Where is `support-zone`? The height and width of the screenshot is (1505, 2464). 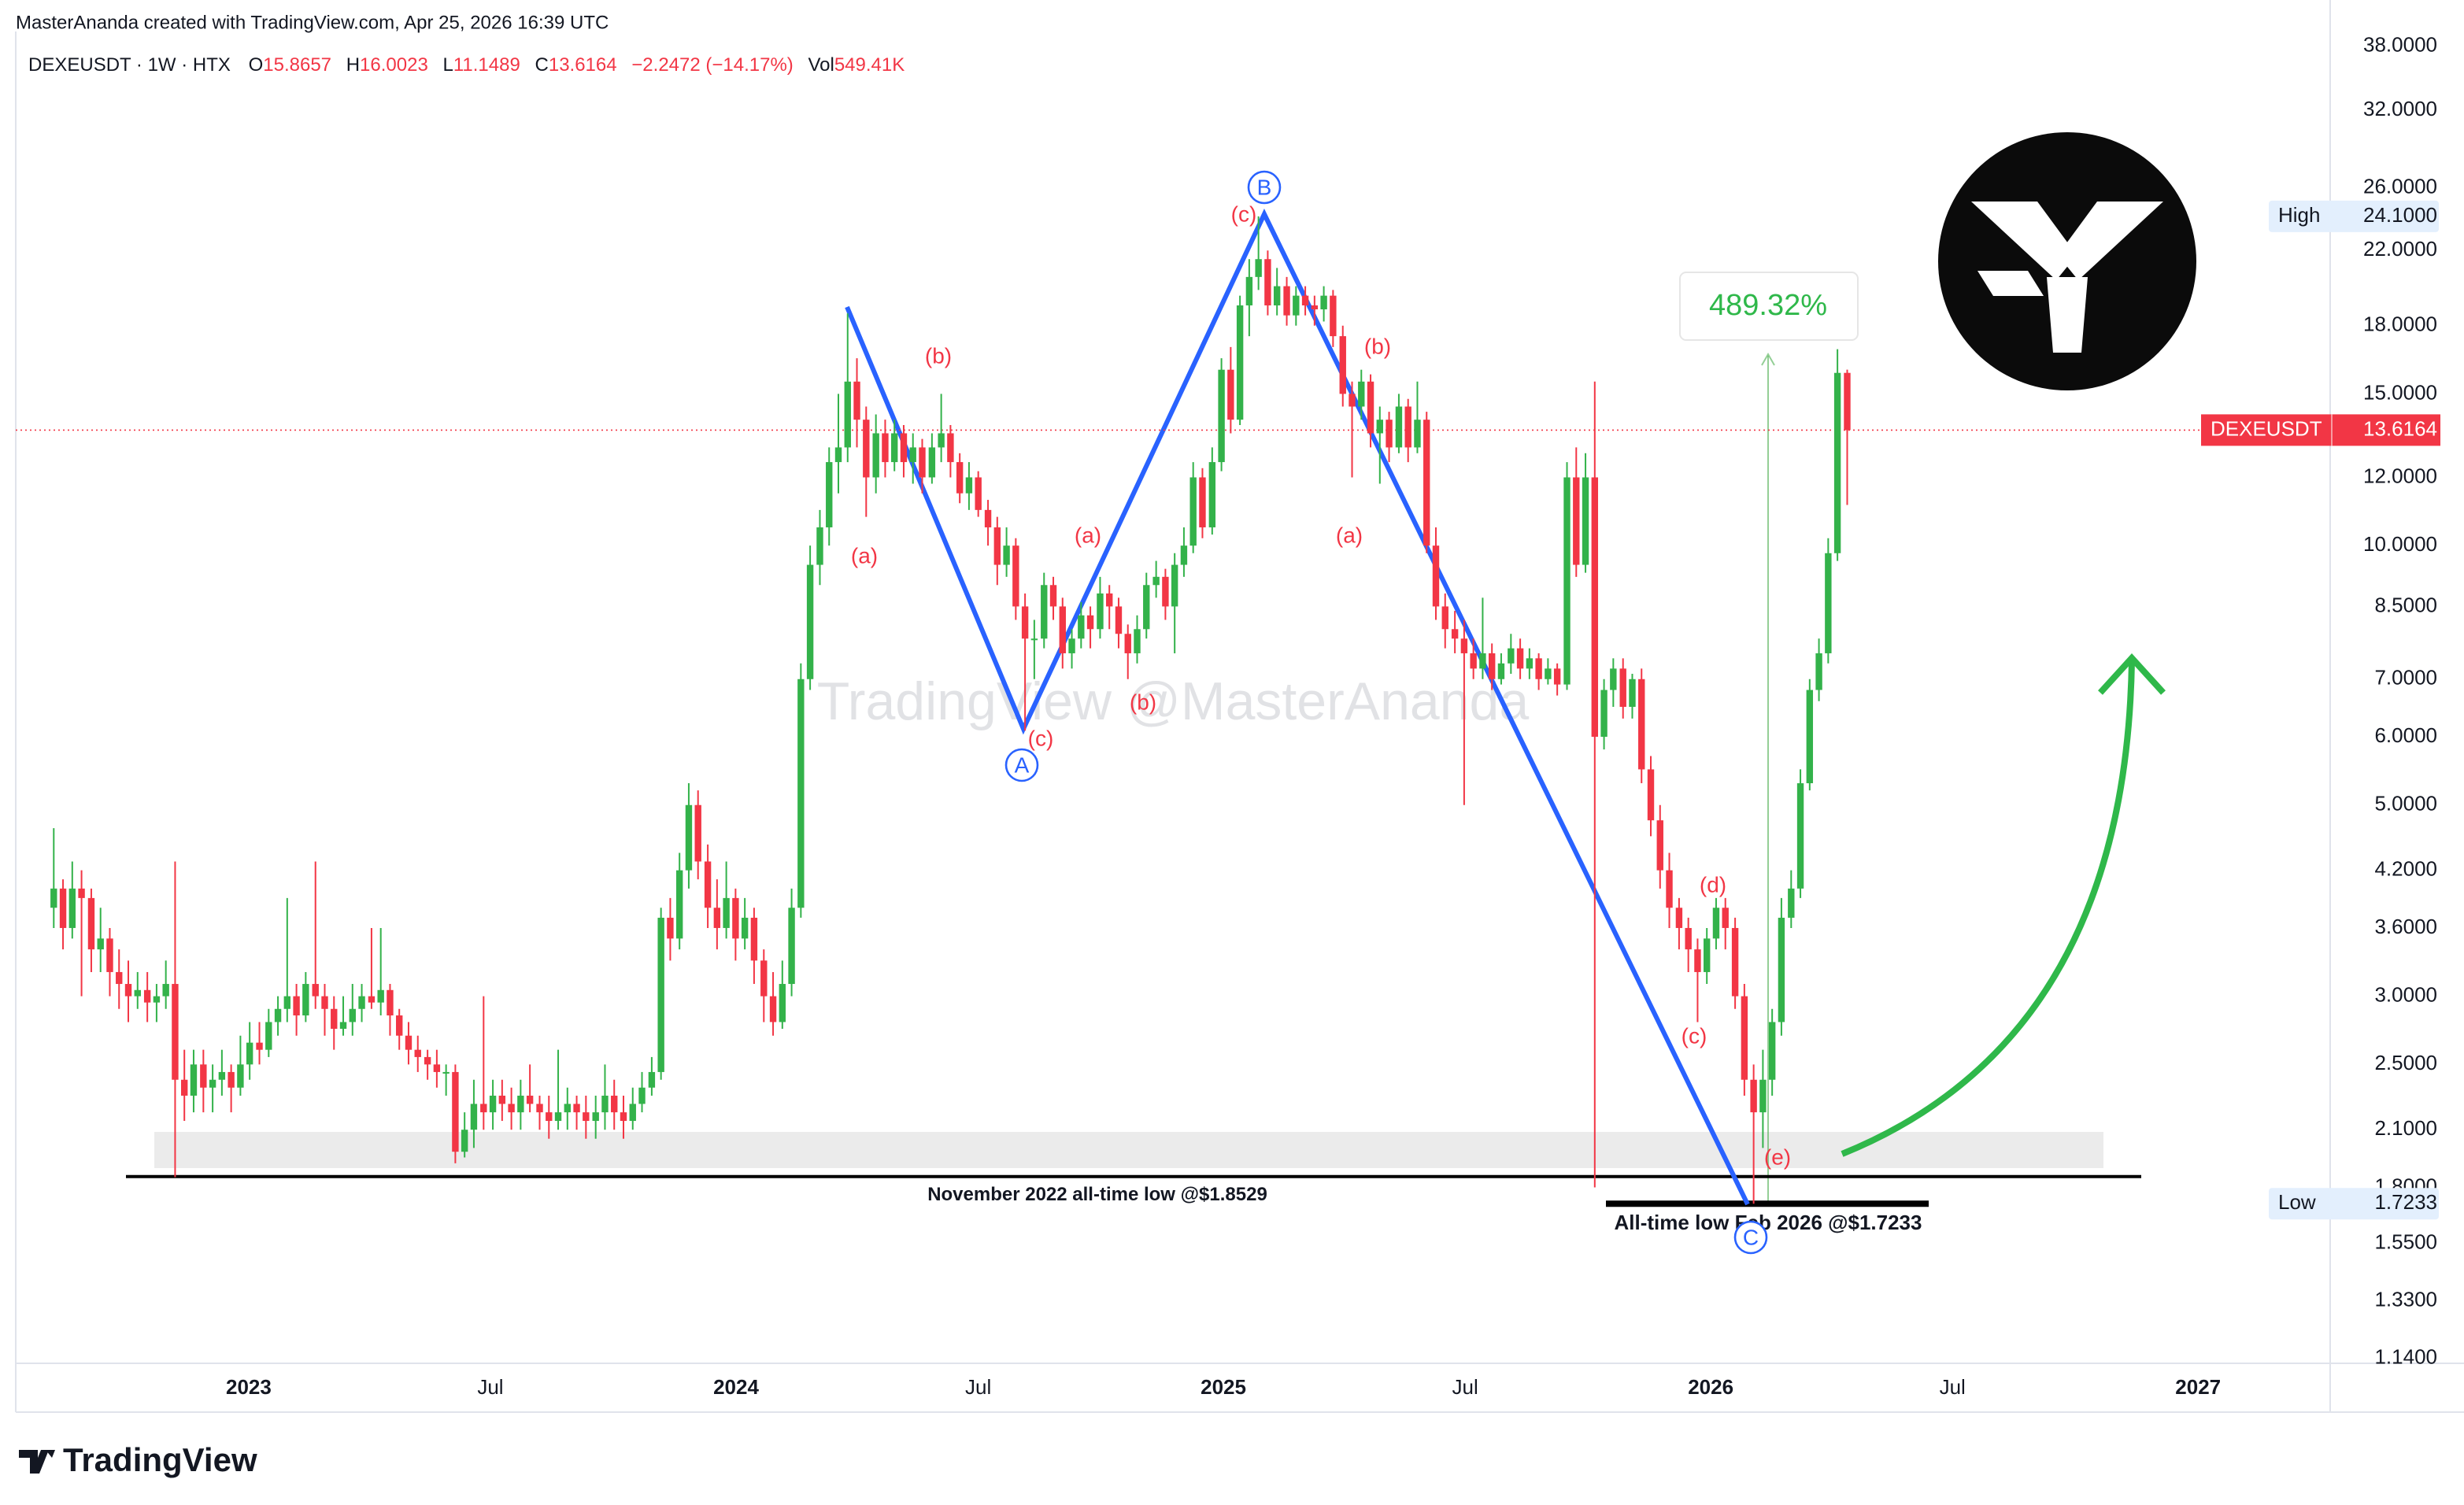
support-zone is located at coordinates (1128, 1150).